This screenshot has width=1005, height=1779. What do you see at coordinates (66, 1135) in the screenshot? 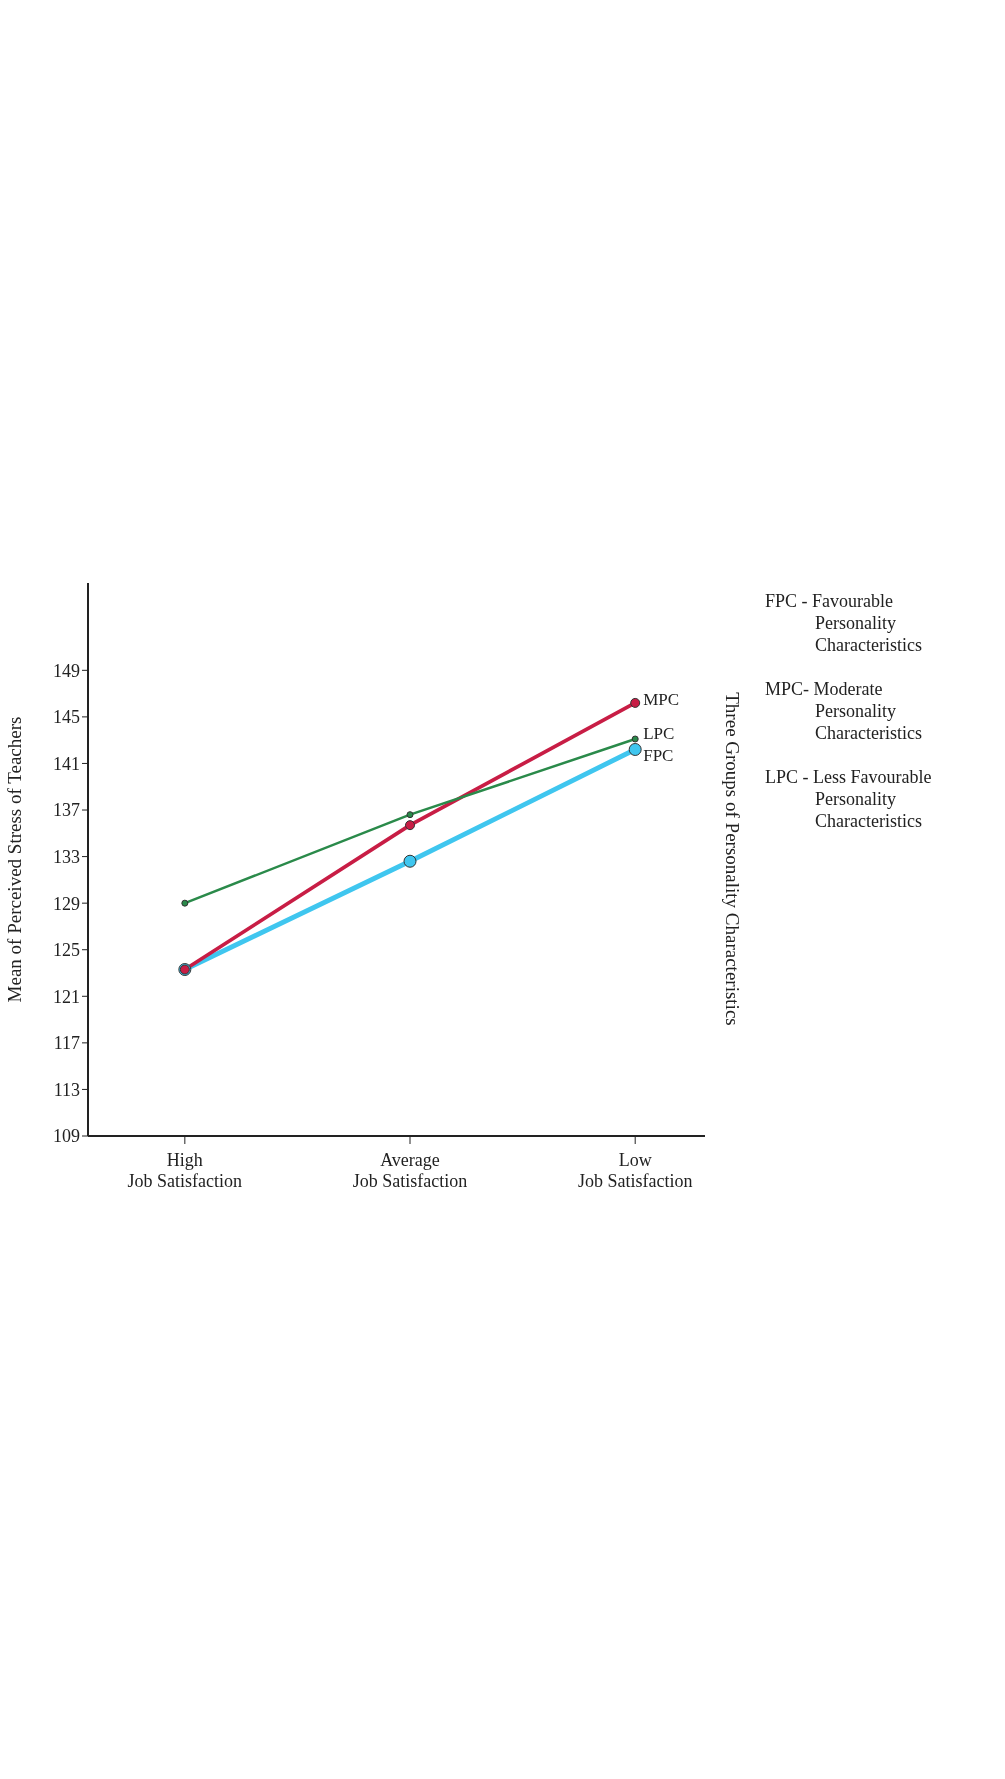
I see `y-tick-label: 109` at bounding box center [66, 1135].